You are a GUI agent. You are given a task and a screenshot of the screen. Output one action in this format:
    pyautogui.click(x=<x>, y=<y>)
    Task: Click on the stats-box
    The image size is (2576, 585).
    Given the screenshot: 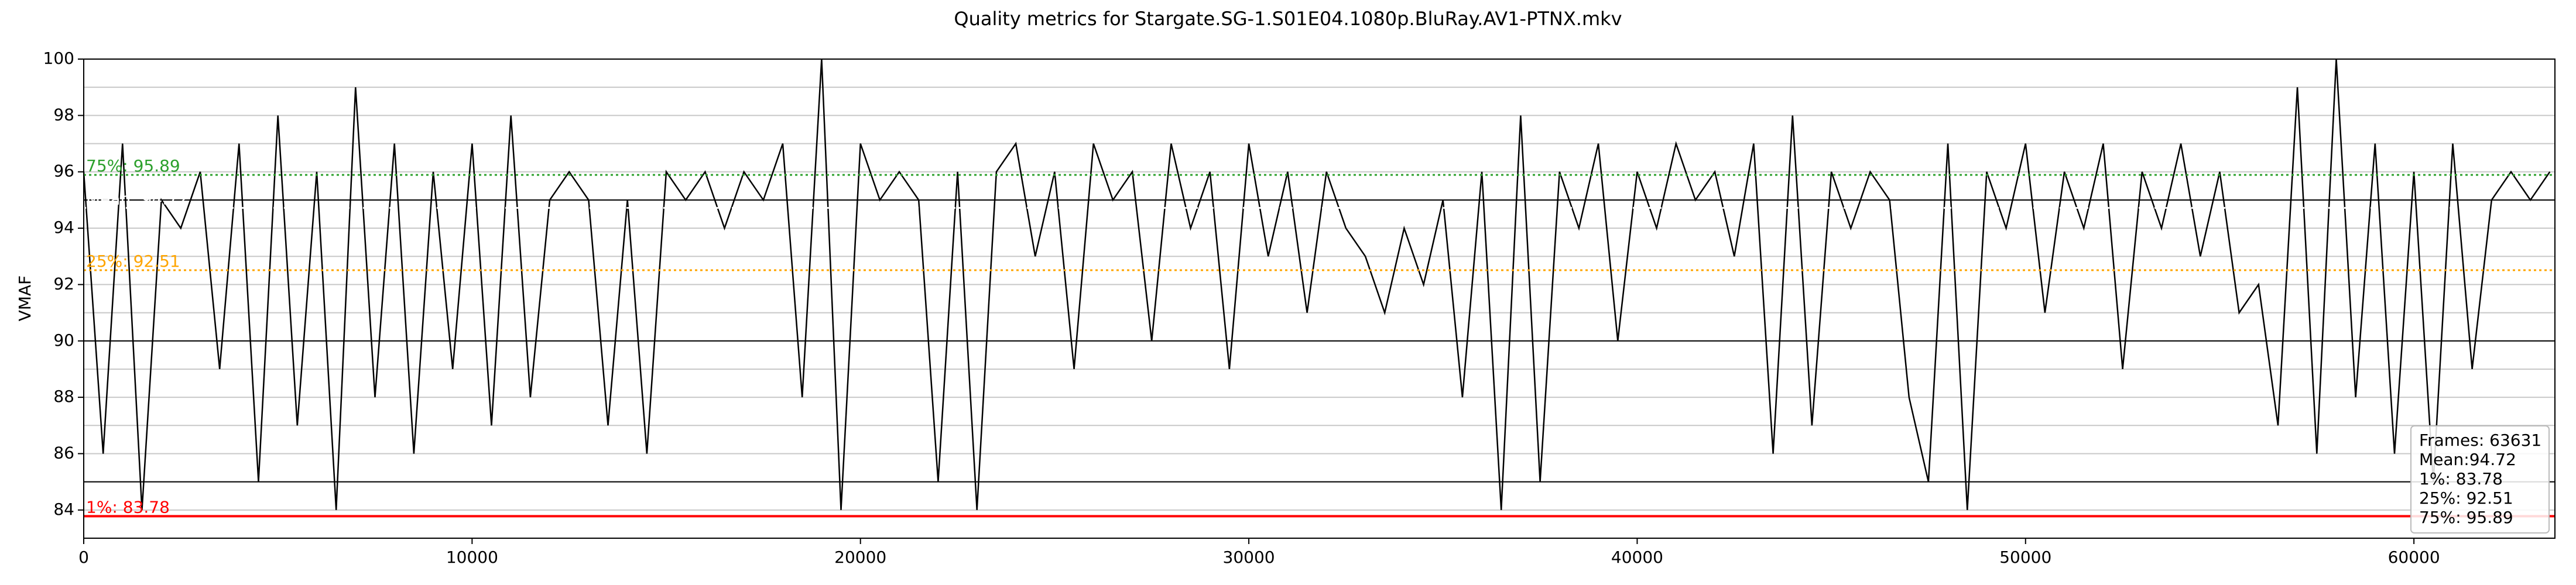 What is the action you would take?
    pyautogui.click(x=2480, y=479)
    